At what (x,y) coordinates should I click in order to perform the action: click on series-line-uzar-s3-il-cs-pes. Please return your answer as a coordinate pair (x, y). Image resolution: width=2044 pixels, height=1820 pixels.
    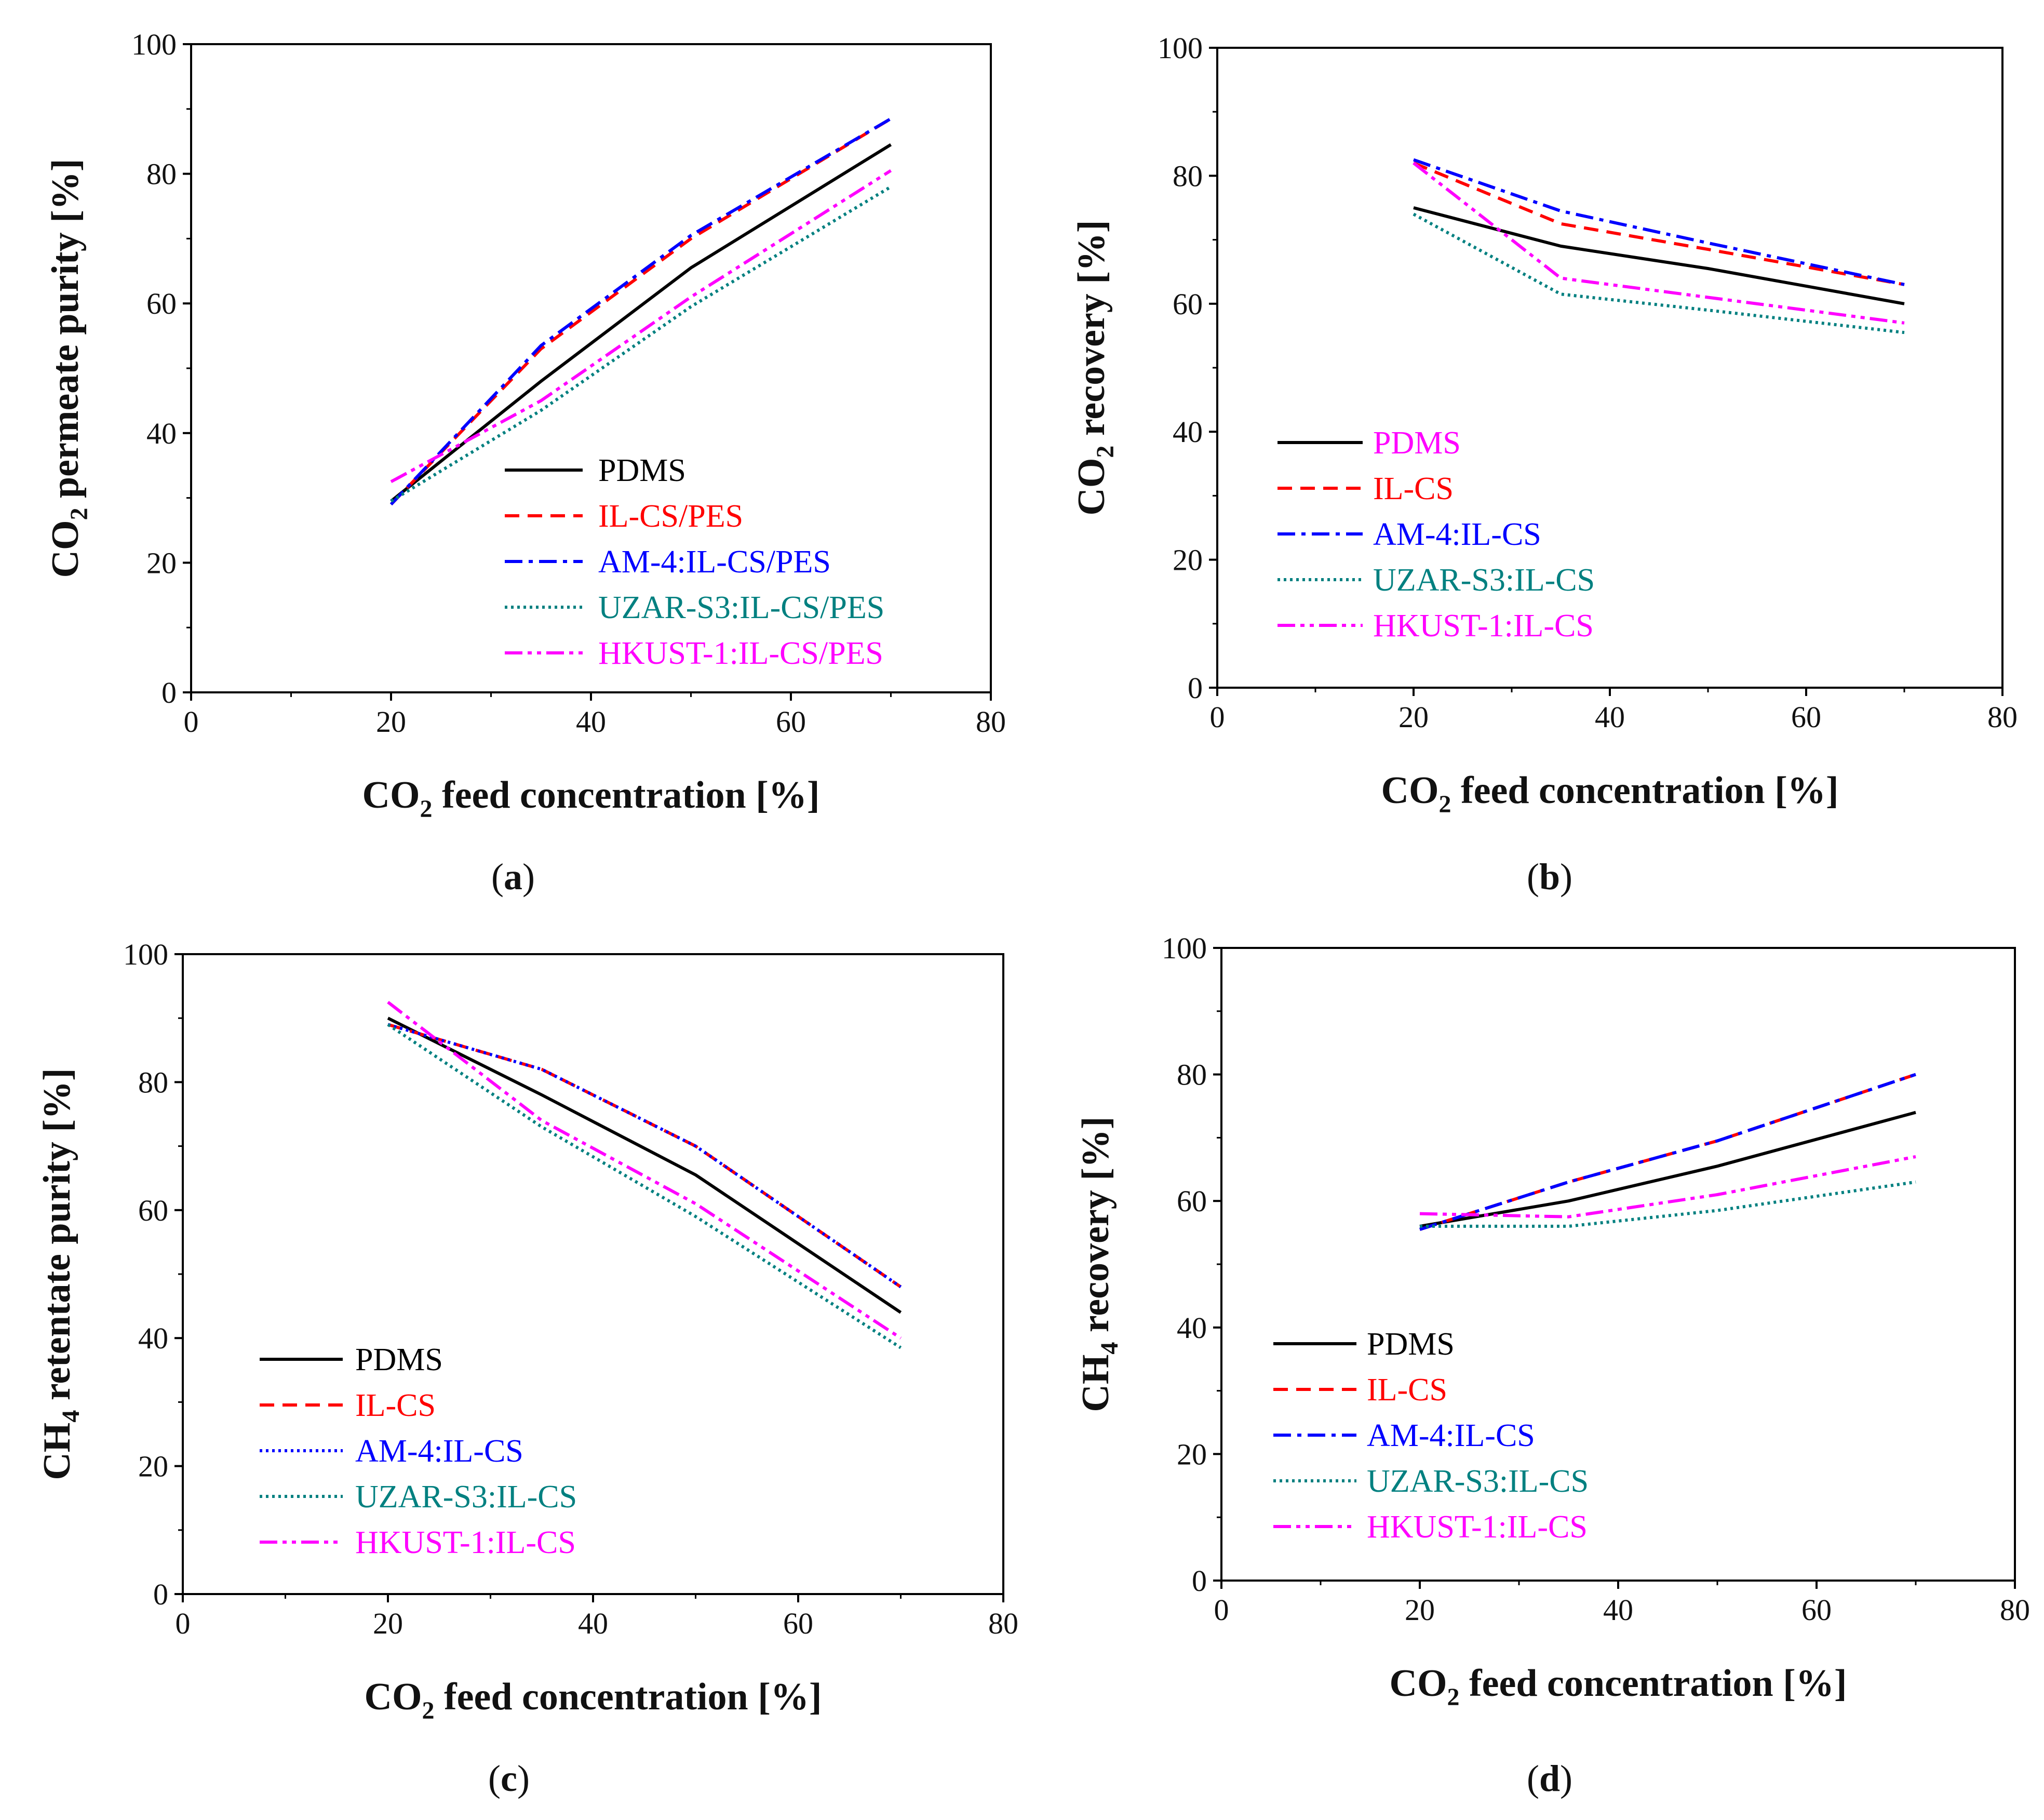
    Looking at the image, I should click on (641, 344).